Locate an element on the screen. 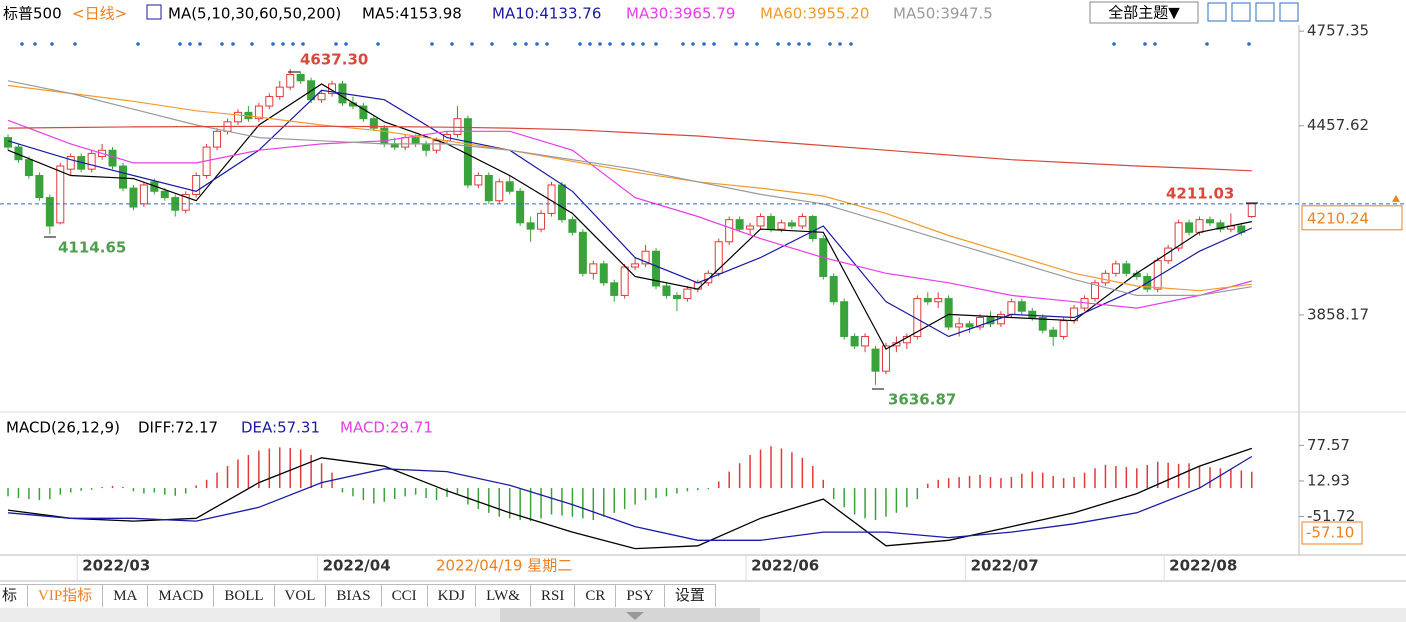 Image resolution: width=1406 pixels, height=622 pixels. price-box is located at coordinates (1352, 218).